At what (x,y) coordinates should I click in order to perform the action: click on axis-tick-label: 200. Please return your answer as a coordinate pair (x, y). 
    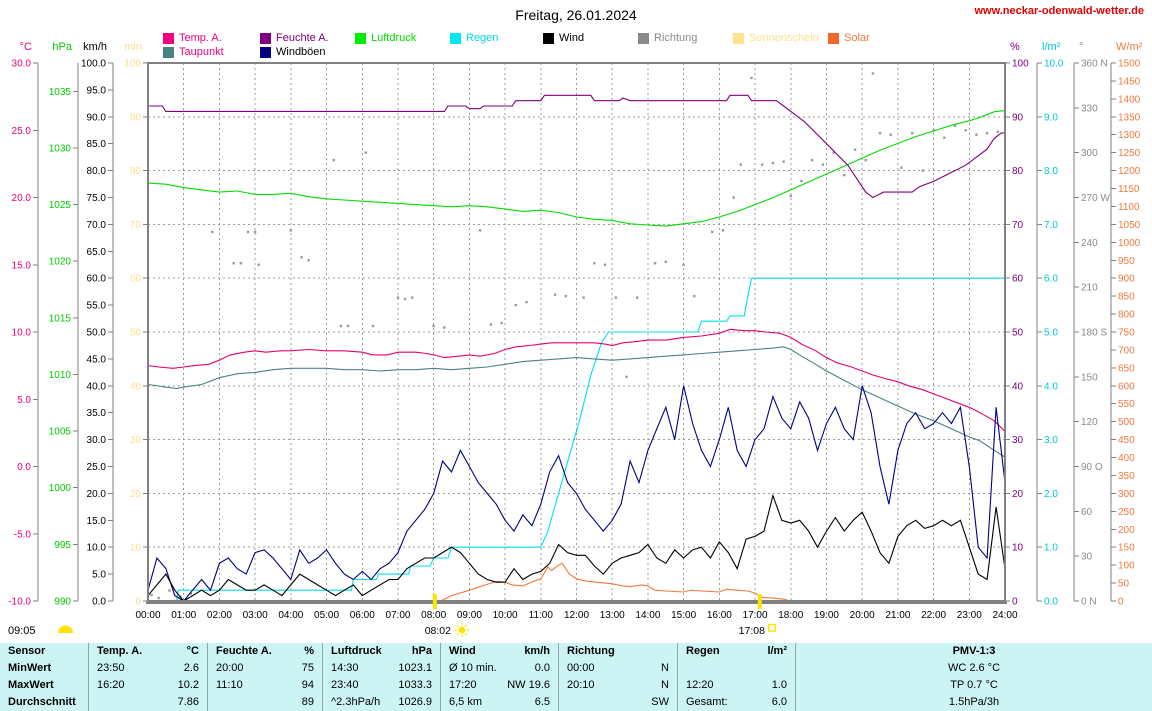
    Looking at the image, I should click on (1126, 530).